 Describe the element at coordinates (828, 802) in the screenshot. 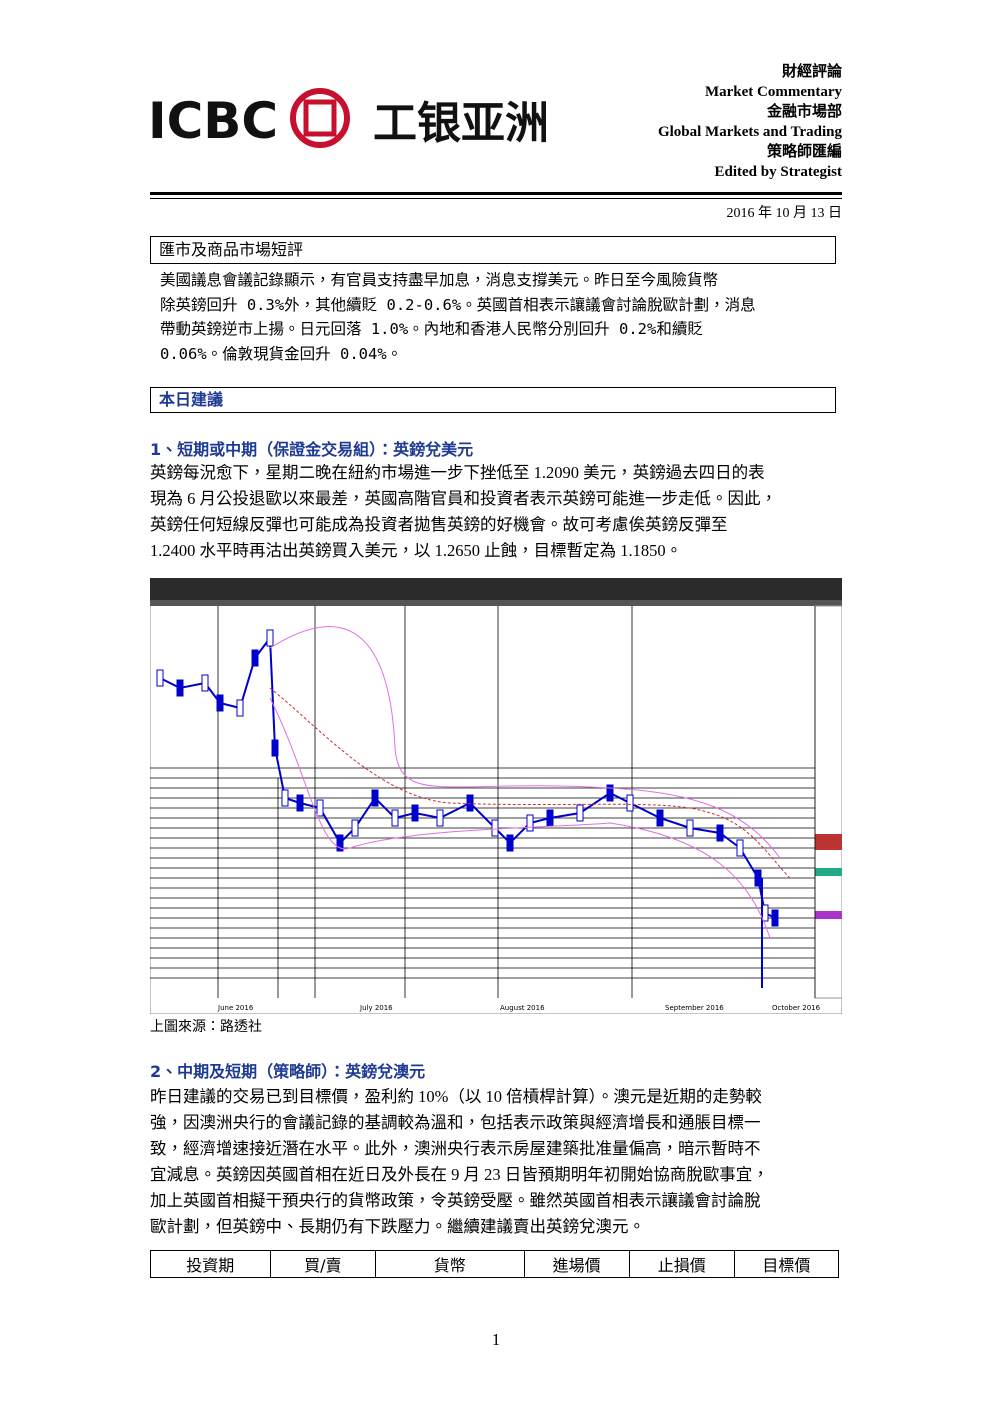

I see `price-axis` at that location.